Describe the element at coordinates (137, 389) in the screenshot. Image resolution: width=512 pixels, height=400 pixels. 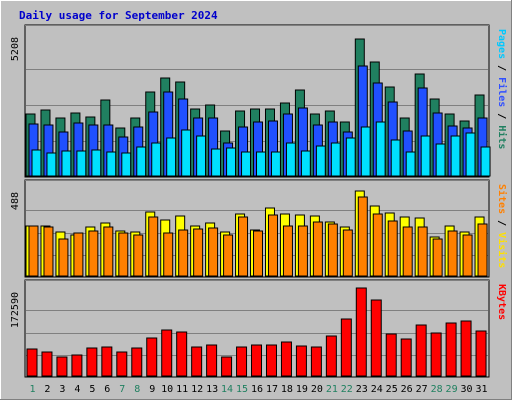
I see `x-tick-label-day-8: 8` at that location.